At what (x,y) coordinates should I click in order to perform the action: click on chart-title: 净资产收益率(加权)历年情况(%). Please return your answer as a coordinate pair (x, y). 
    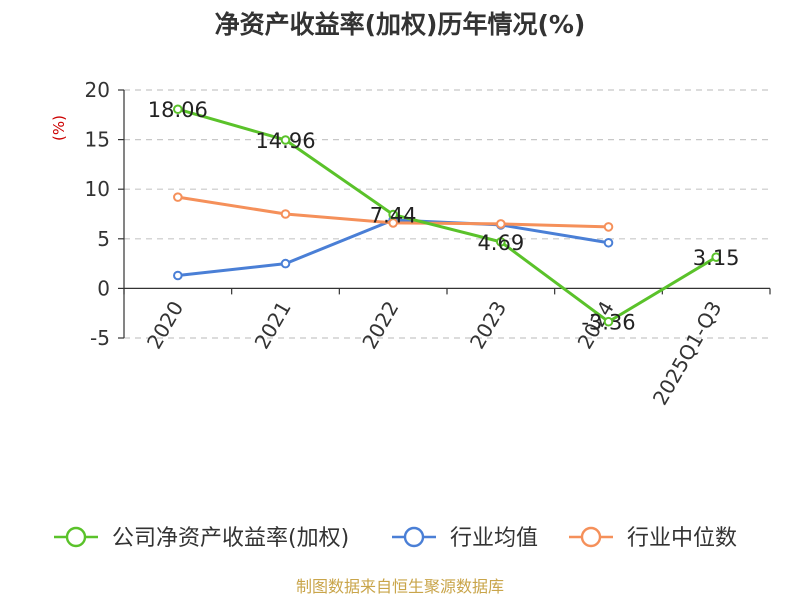
    Looking at the image, I should click on (400, 24).